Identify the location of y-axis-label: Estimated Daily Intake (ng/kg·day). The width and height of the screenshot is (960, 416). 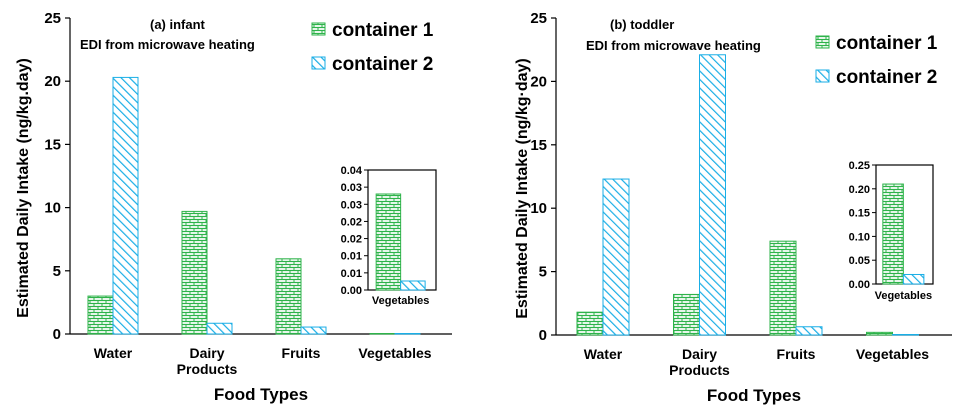
(522, 188).